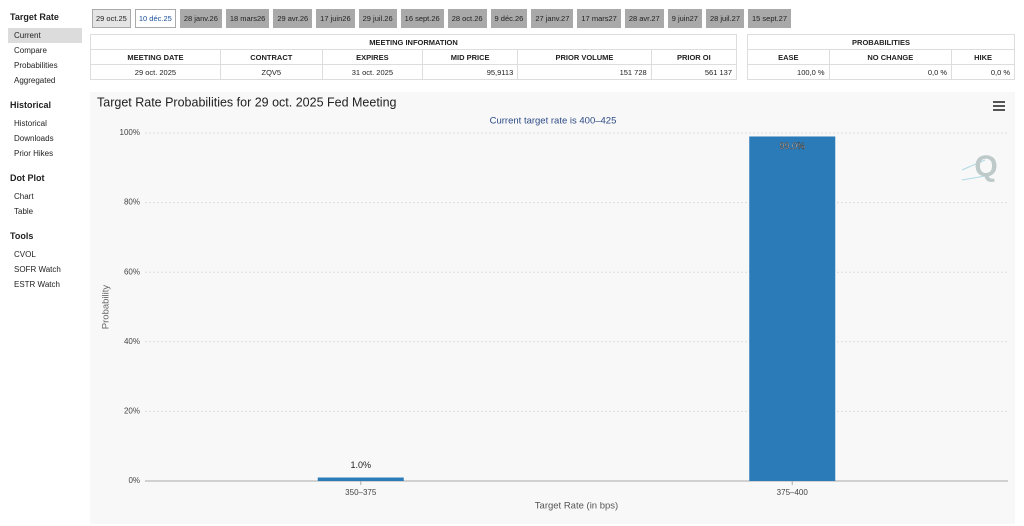  Describe the element at coordinates (130, 132) in the screenshot. I see `y-tick-label: 100%` at that location.